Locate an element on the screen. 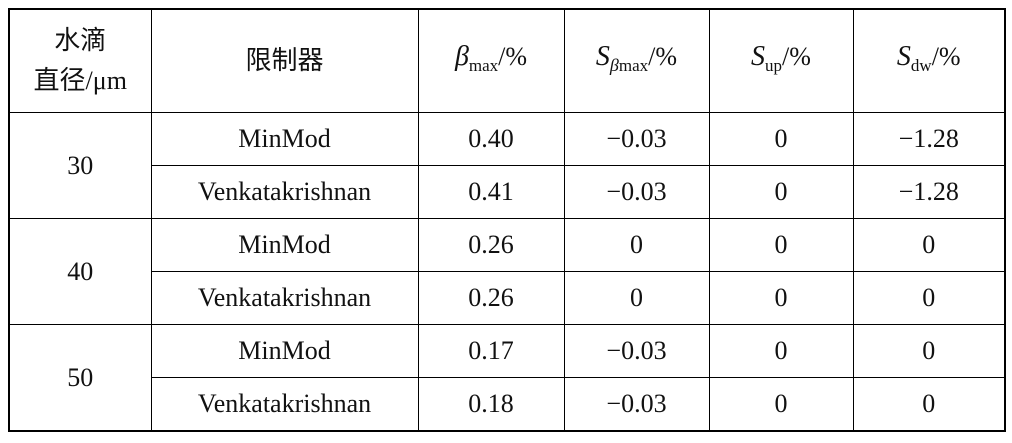 Image resolution: width=1012 pixels, height=443 pixels. subscript-part: dw is located at coordinates (921, 65).